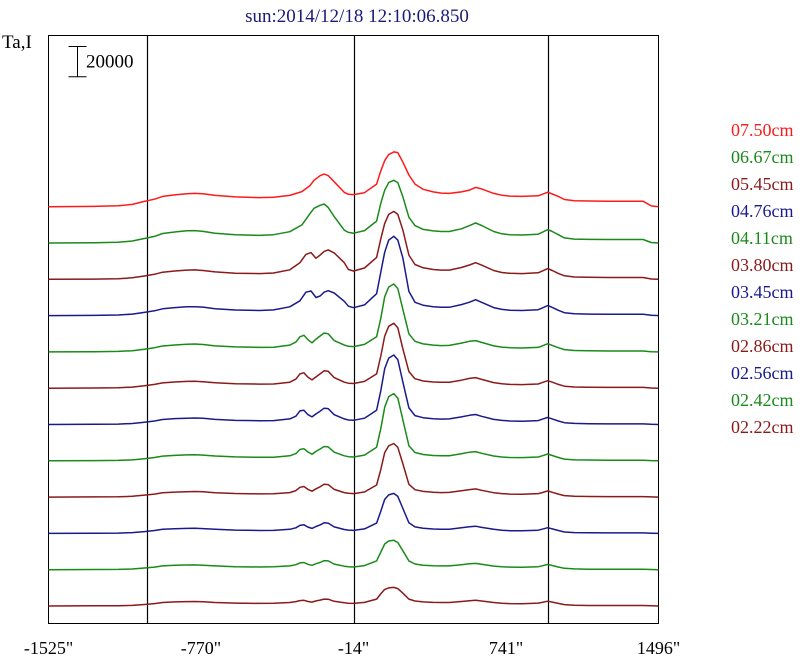 The width and height of the screenshot is (807, 662). I want to click on legend-entry: 02.56cm, so click(762, 373).